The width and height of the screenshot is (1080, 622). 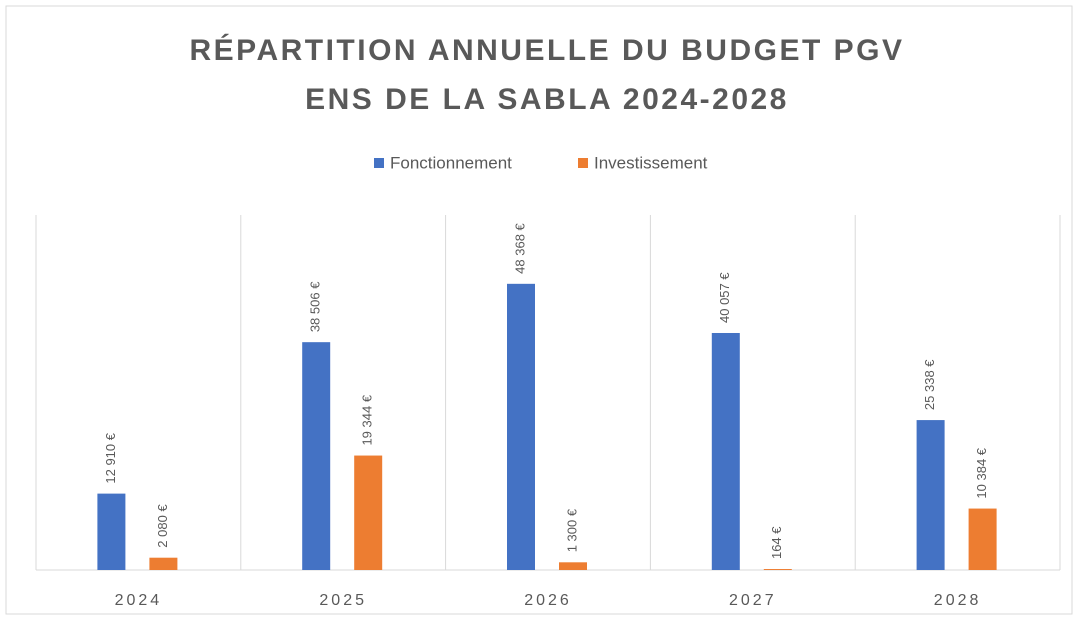 I want to click on data-label: 25 338 €, so click(x=929, y=384).